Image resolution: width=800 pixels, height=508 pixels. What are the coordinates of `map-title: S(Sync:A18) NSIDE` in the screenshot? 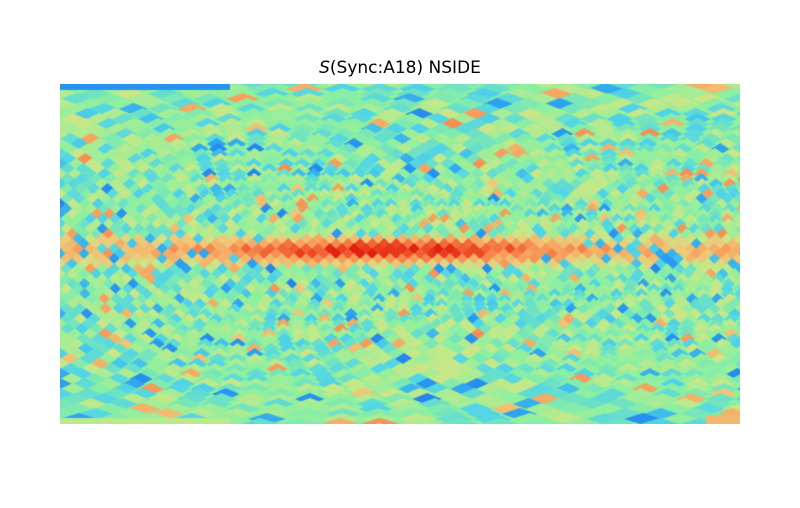 It's located at (400, 68).